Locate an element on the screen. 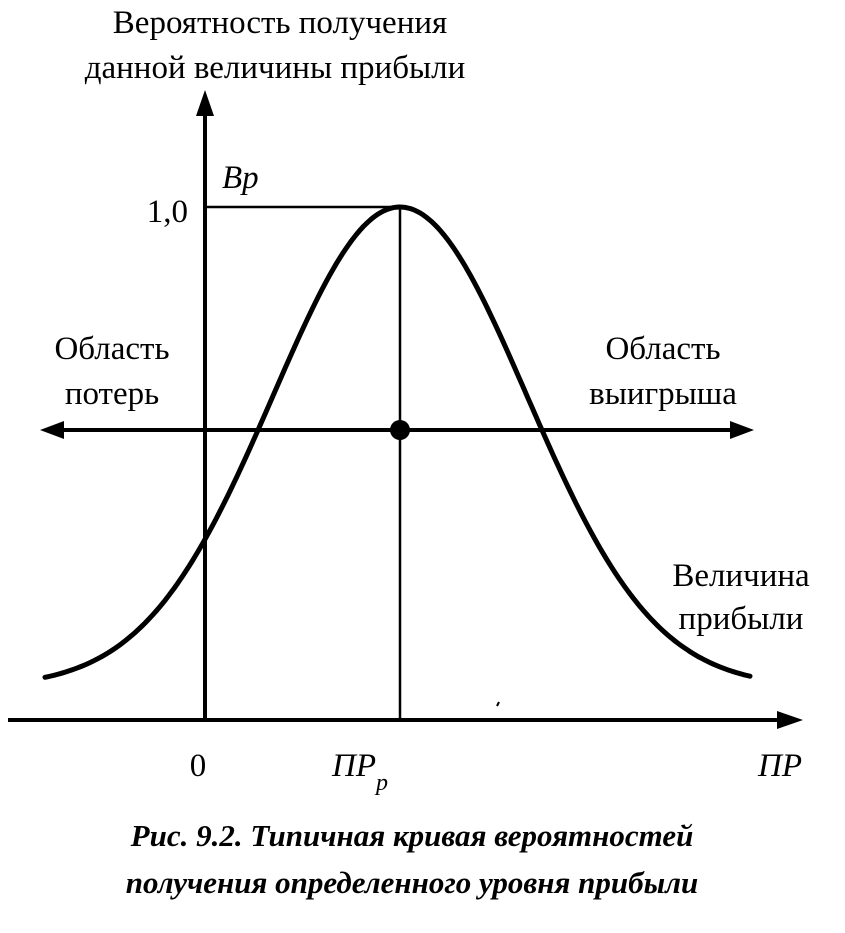 The height and width of the screenshot is (933, 845). x-tick-pr-p: ПРр is located at coordinates (359, 772).